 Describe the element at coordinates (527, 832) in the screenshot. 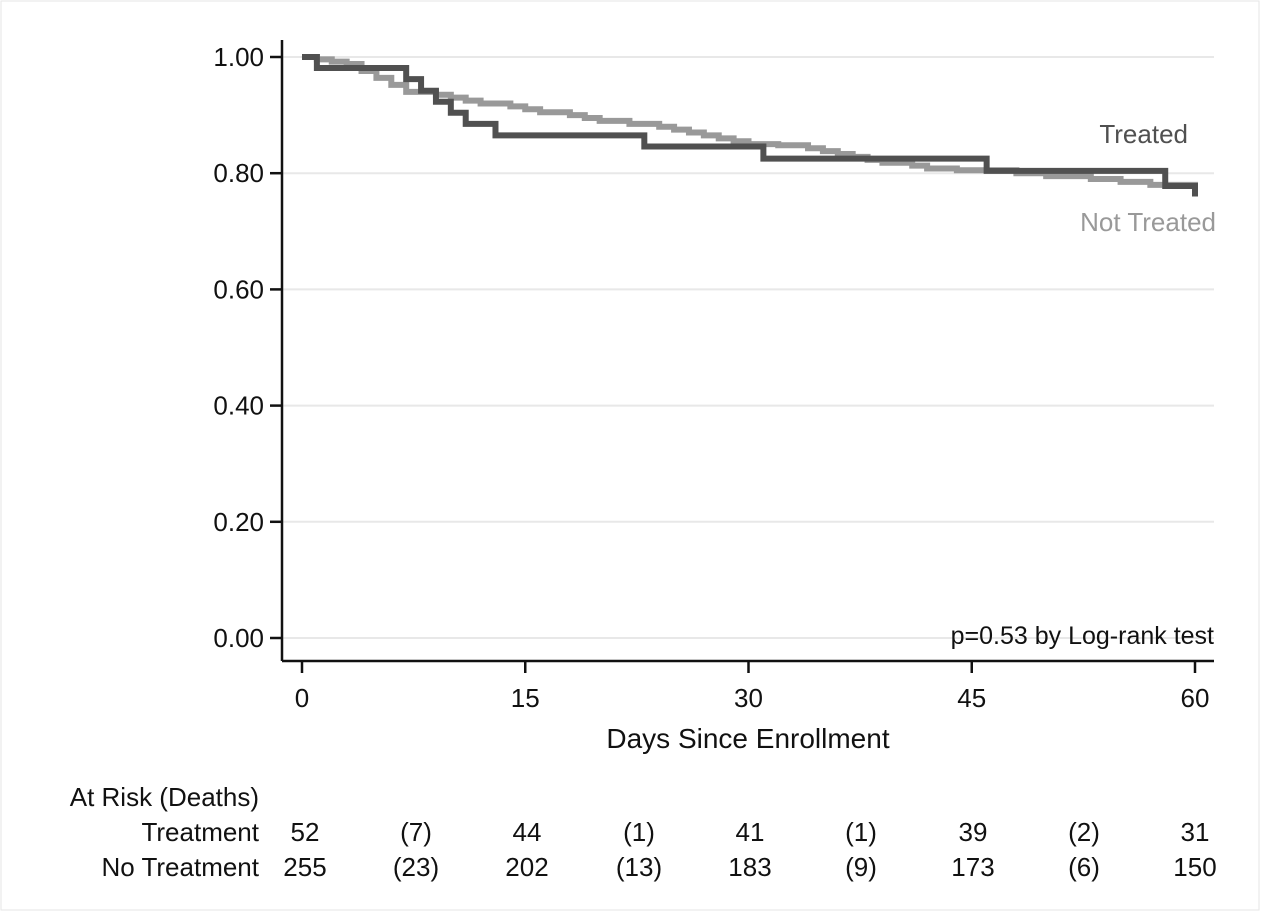

I see `risk-cell: 44` at that location.